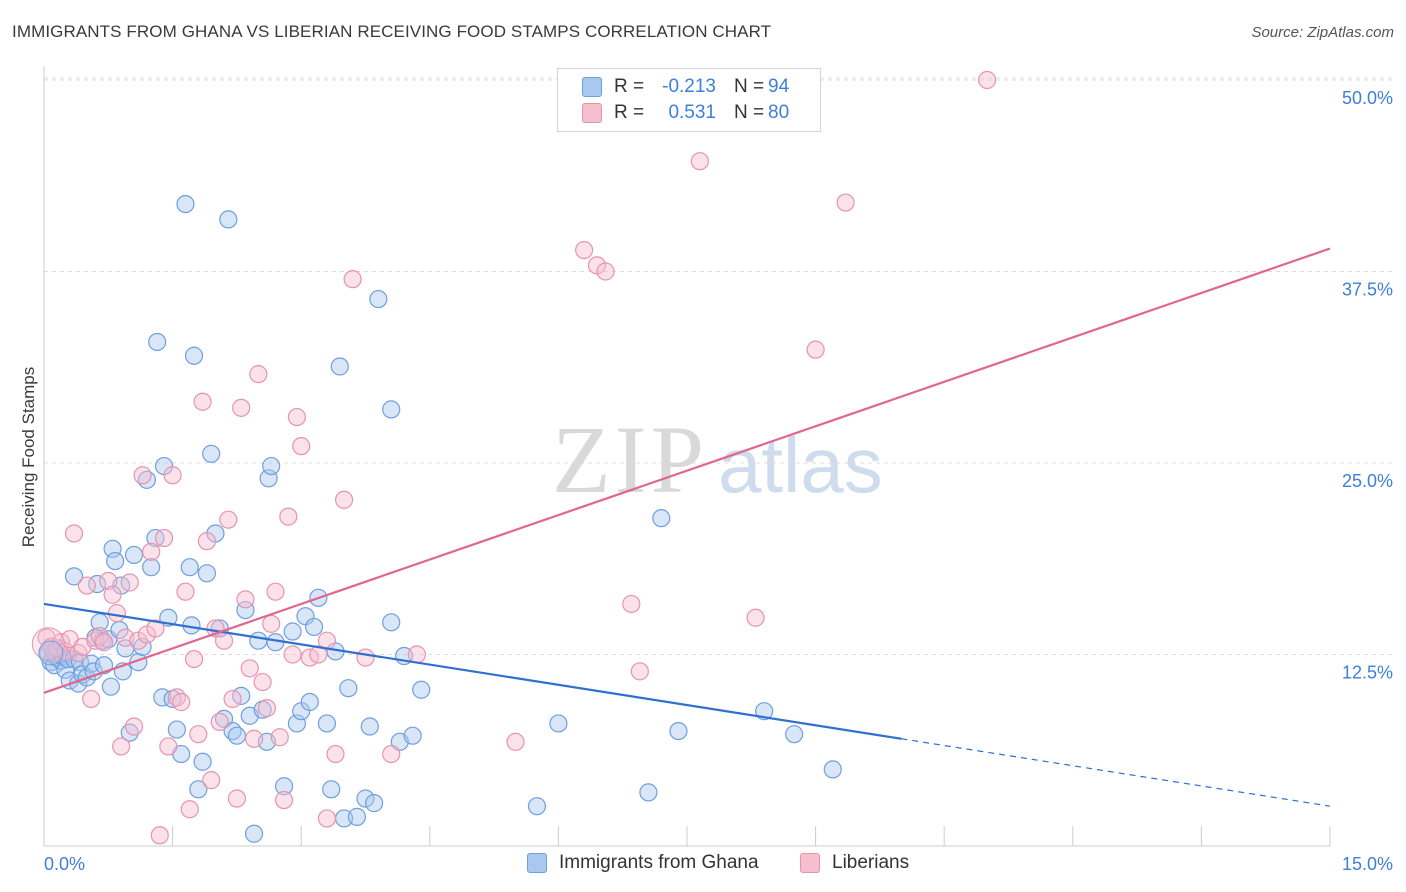  I want to click on ghana-trend-line, so click(472, 671).